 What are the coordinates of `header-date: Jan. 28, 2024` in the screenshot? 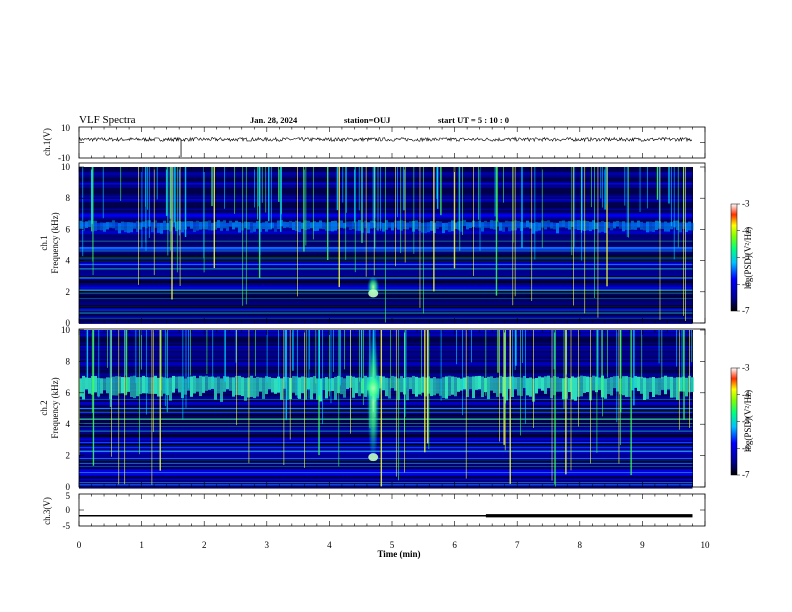 It's located at (274, 120).